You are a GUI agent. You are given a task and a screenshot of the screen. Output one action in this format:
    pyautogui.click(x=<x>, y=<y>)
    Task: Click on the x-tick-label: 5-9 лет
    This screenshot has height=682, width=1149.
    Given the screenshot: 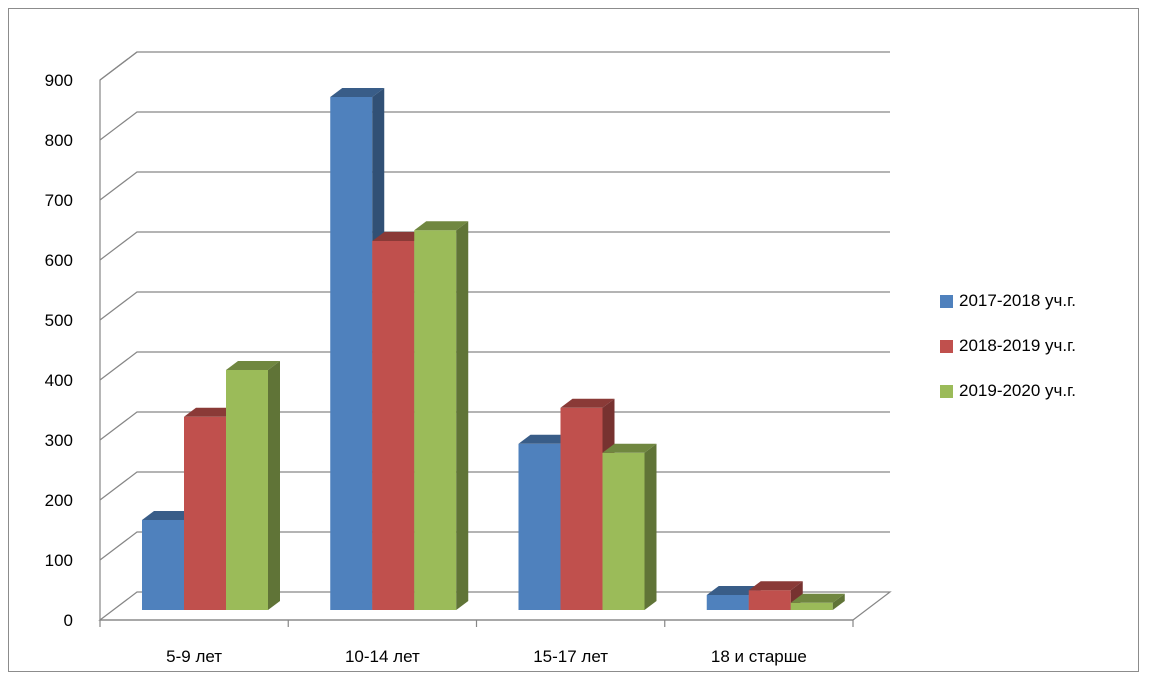 What is the action you would take?
    pyautogui.click(x=194, y=656)
    